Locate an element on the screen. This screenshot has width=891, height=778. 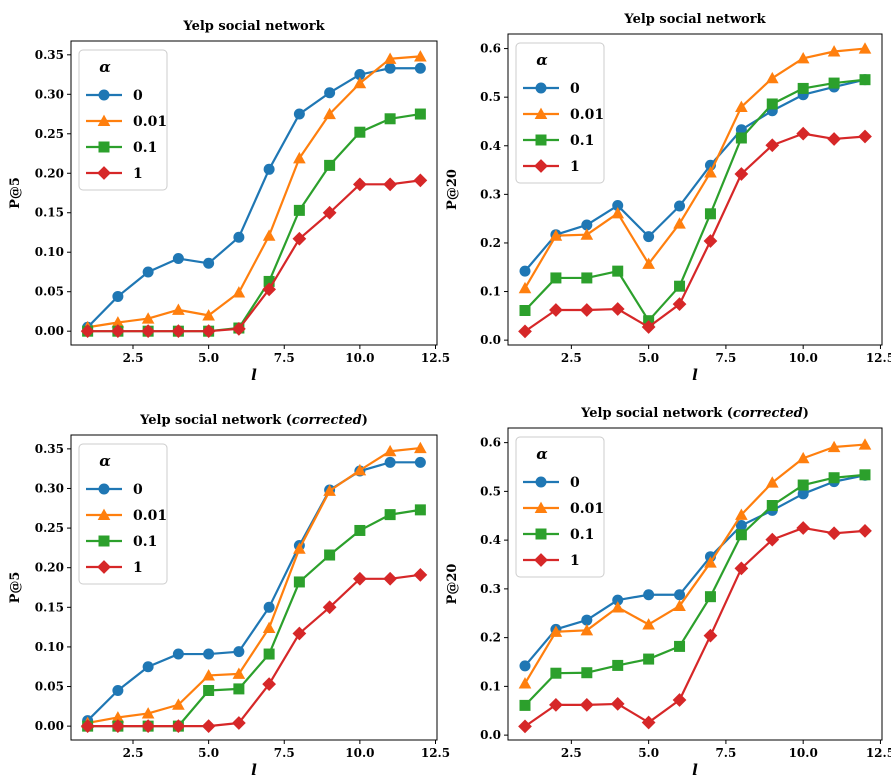
legend-entry: 0.1 is located at coordinates (558, 141).